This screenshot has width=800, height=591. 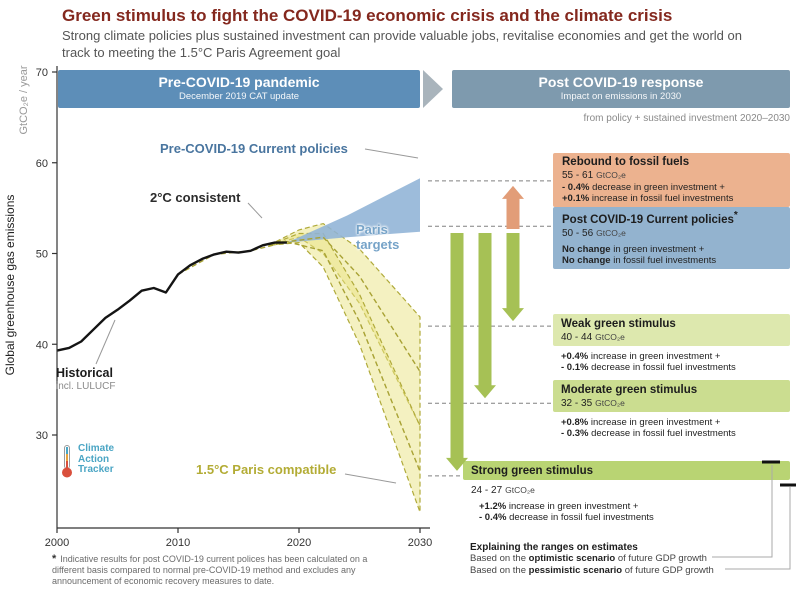 I want to click on box-title: Strong green stimulus, so click(x=532, y=471).